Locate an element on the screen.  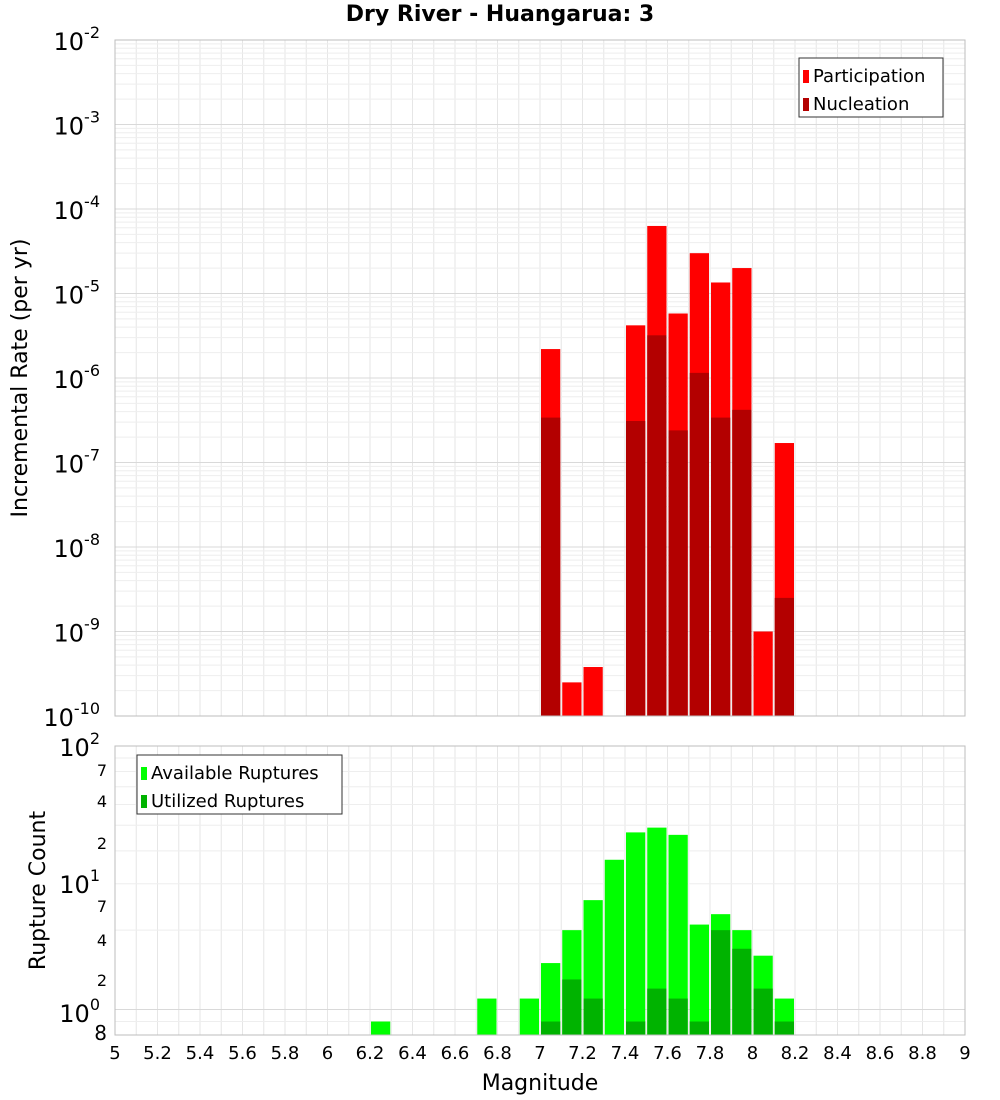
y-tick-label: 10¹ is located at coordinates (79, 882).